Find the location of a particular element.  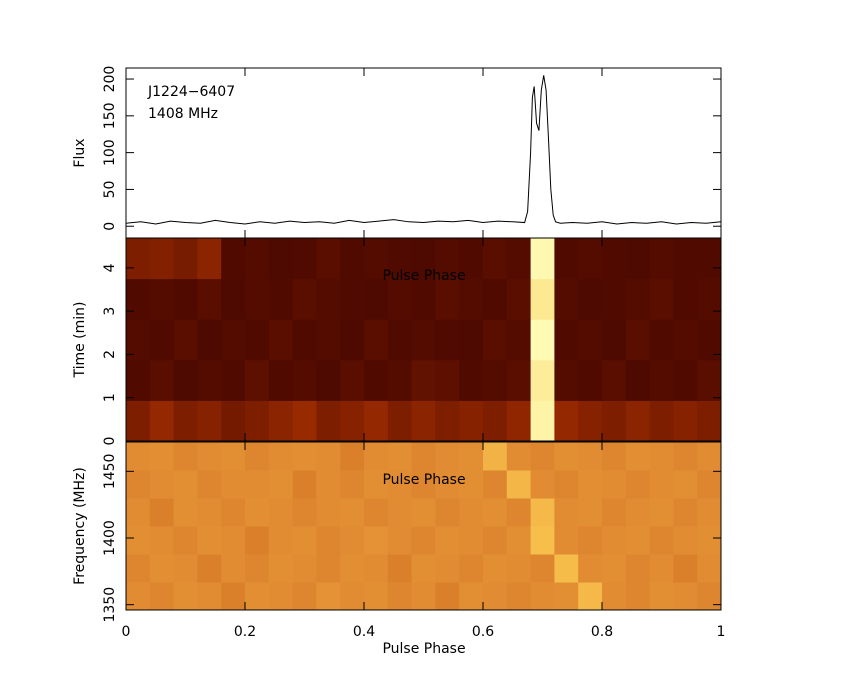

y-tick-label: 150 is located at coordinates (110, 115).